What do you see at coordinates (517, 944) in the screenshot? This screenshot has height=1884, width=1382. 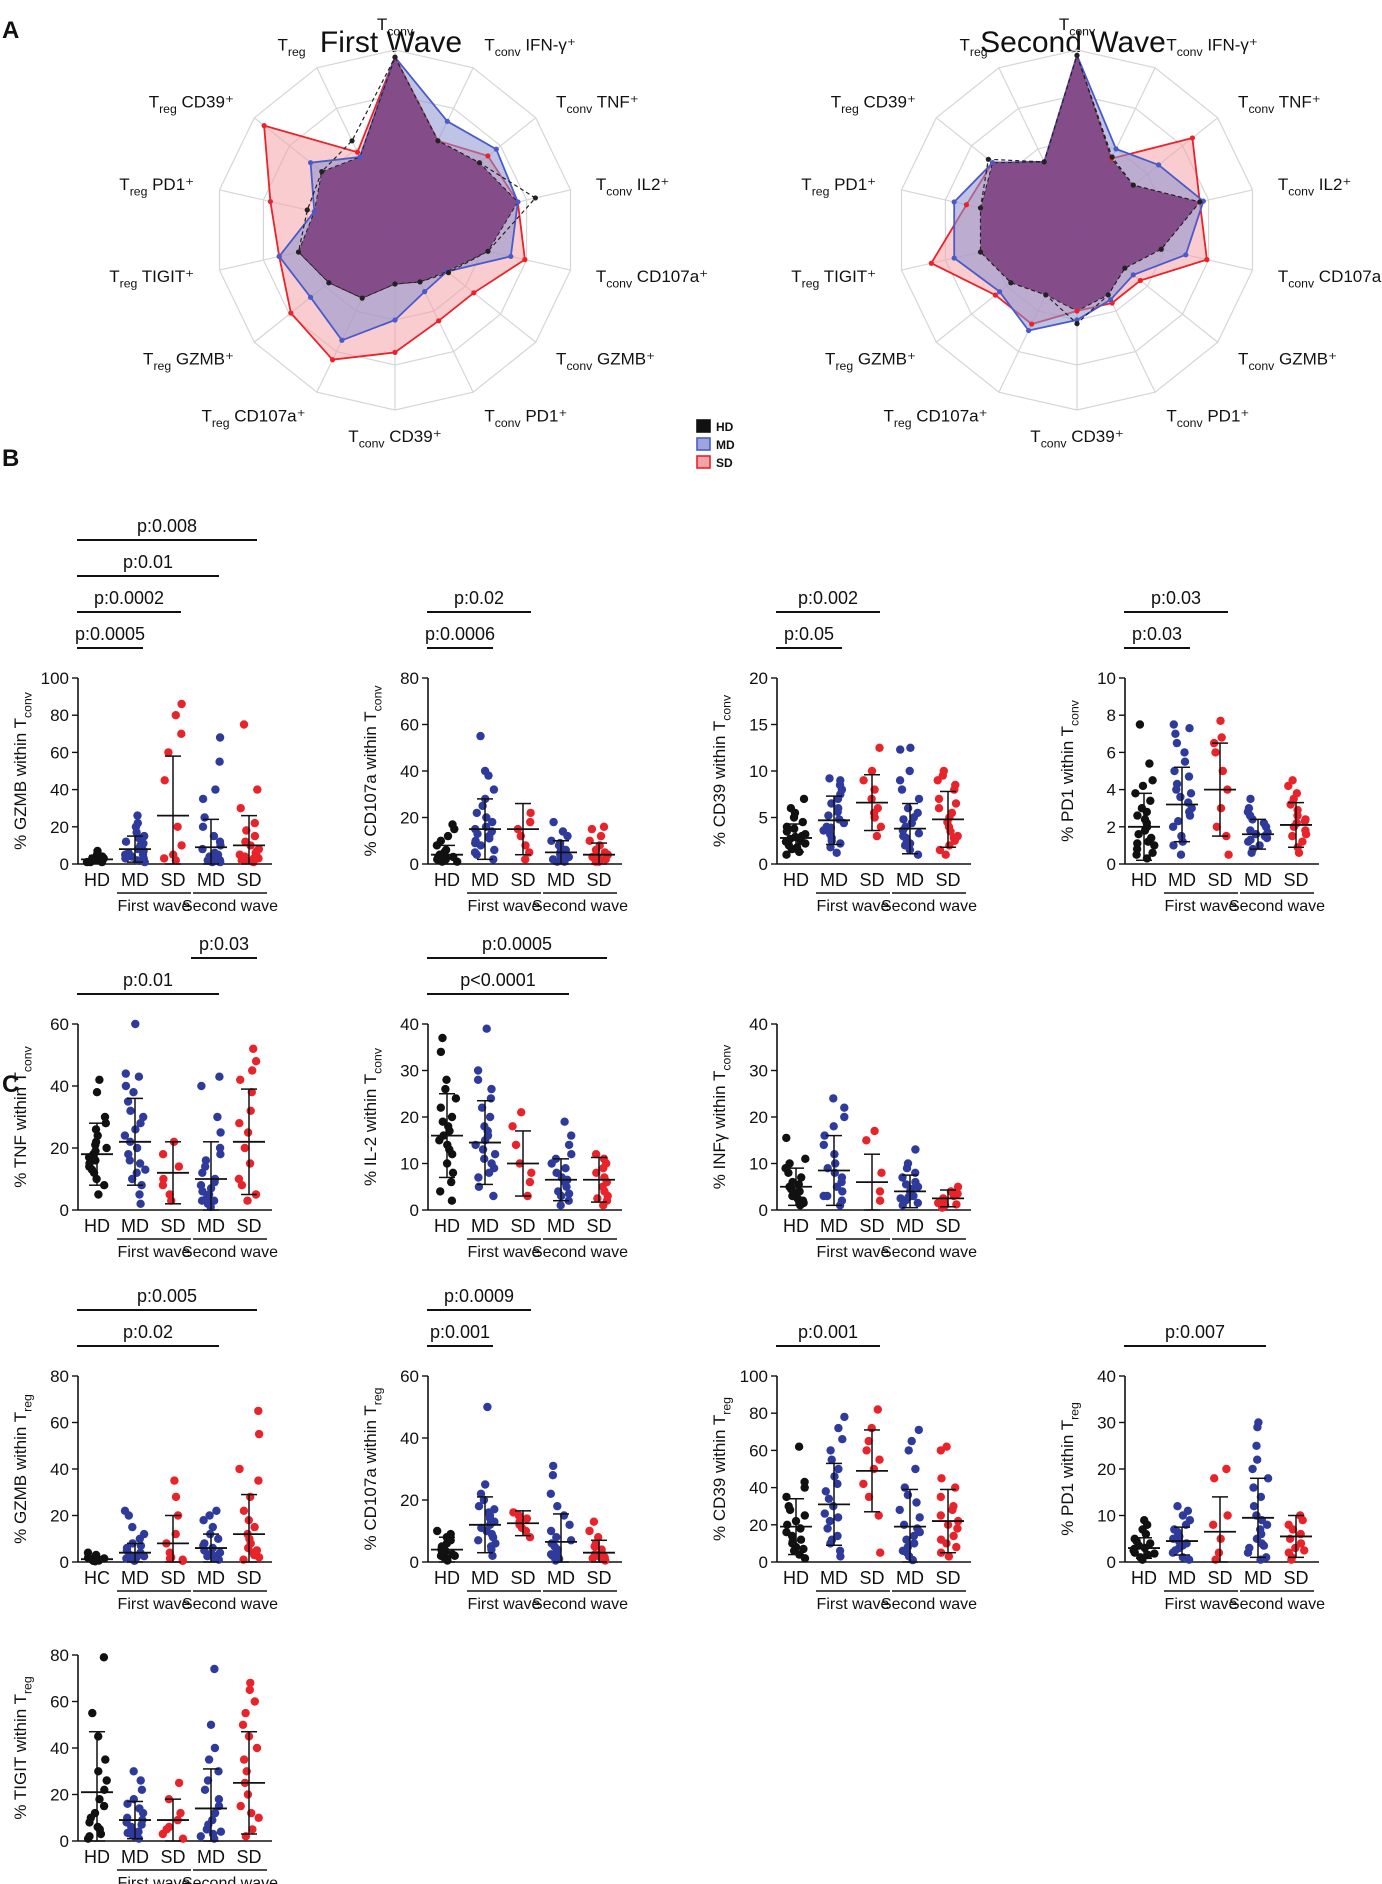 I see `p-value-label: p:0.0005` at bounding box center [517, 944].